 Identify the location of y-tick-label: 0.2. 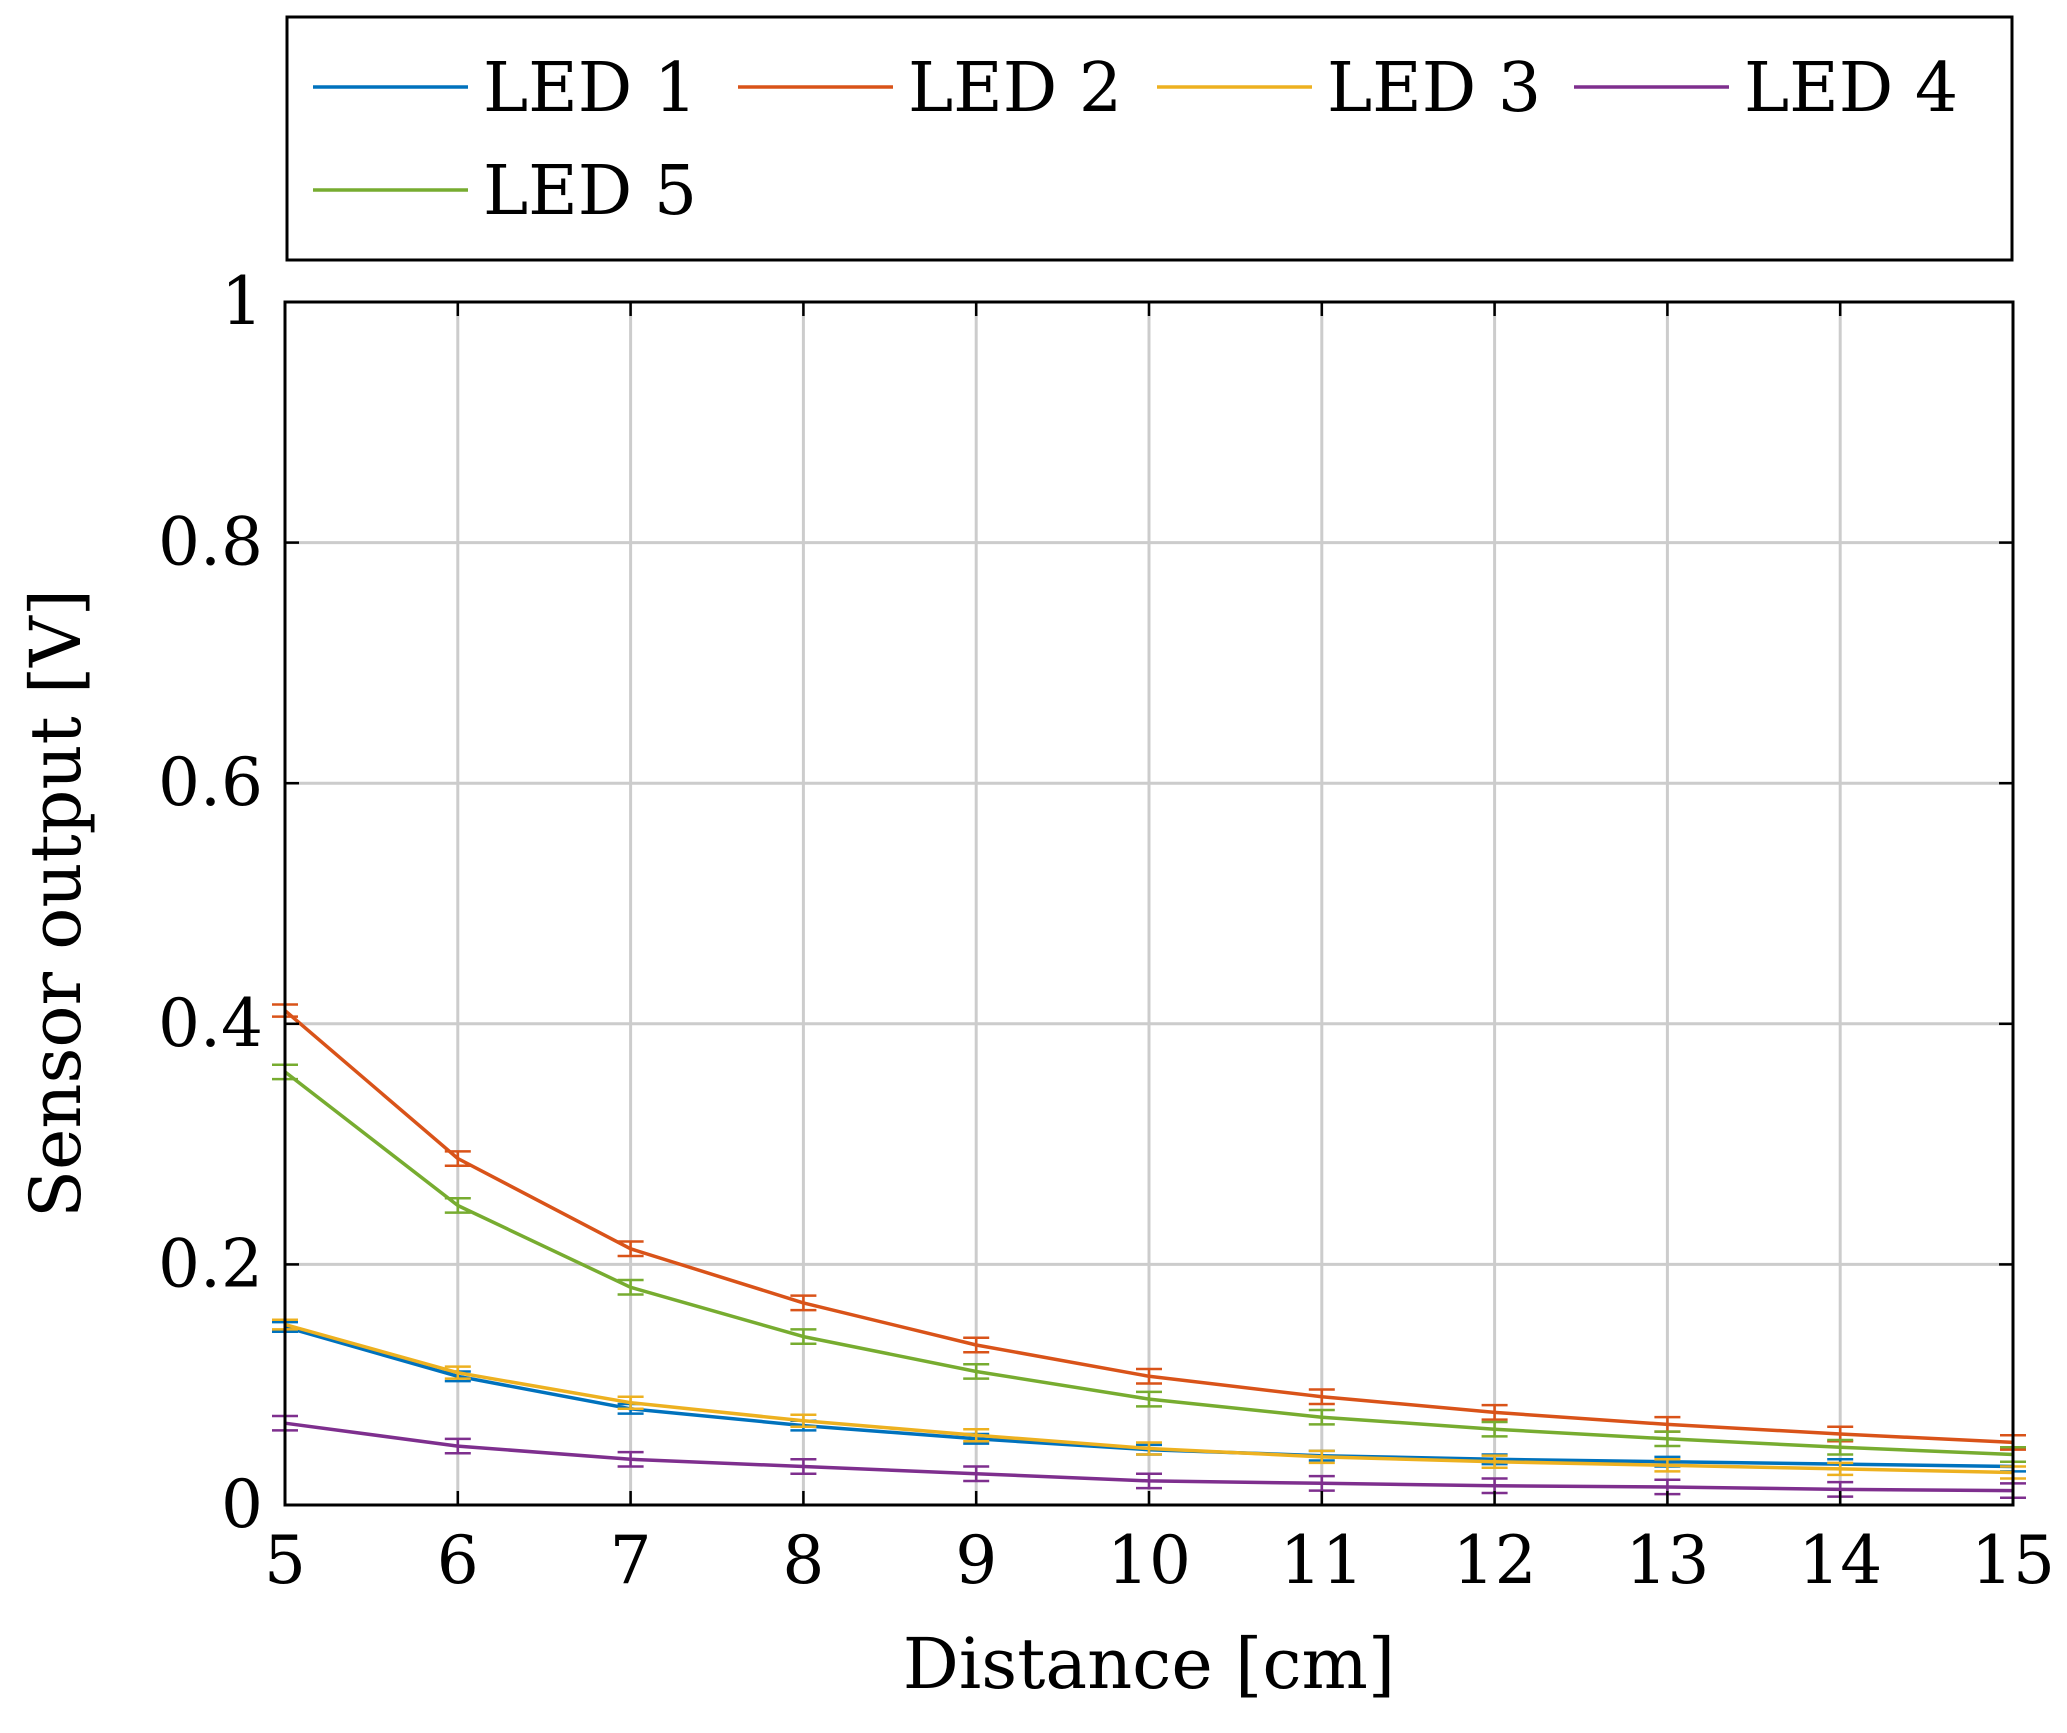
(210, 1263).